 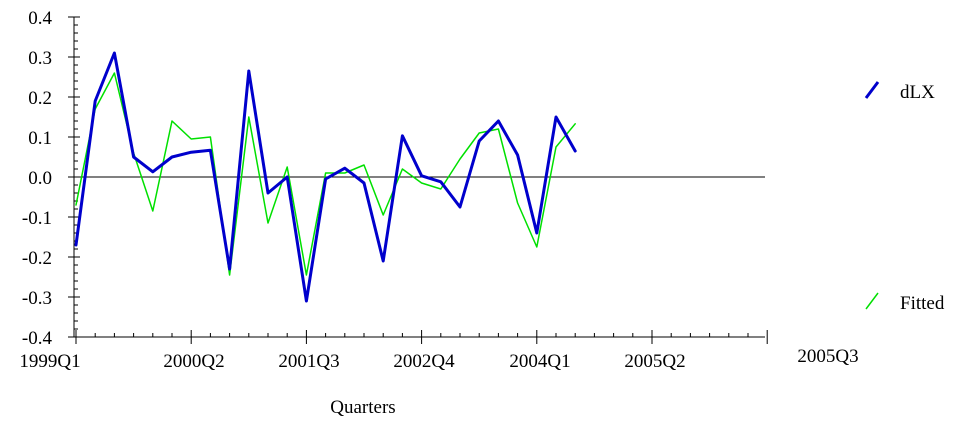 What do you see at coordinates (654, 361) in the screenshot?
I see `x-tick-label: 2005Q2` at bounding box center [654, 361].